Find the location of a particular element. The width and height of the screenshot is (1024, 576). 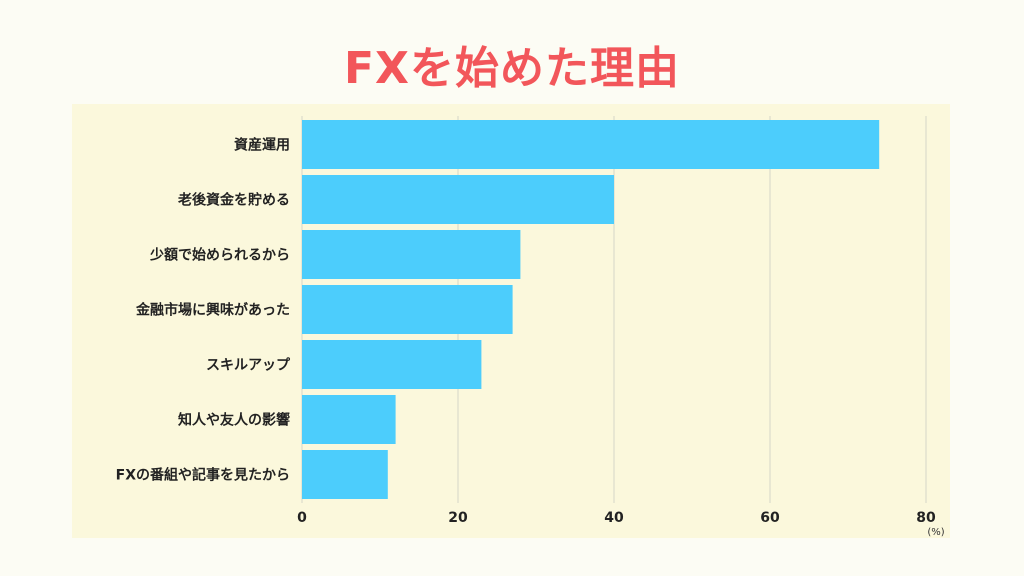

category-label: スキルアップ is located at coordinates (248, 366).